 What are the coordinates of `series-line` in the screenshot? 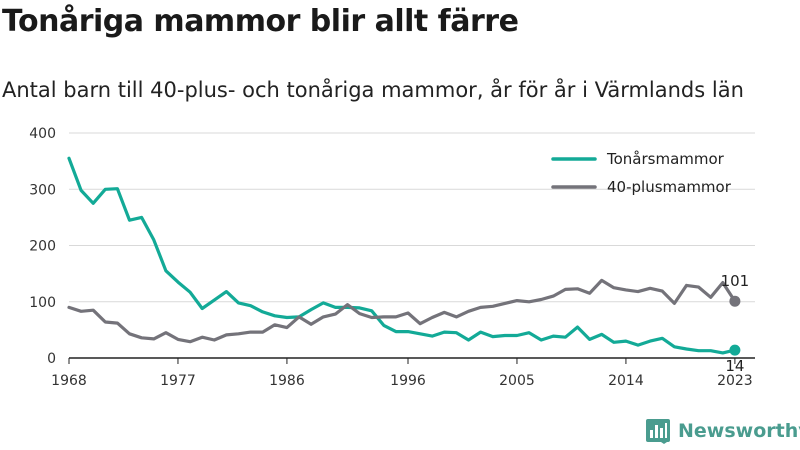 It's located at (402, 311).